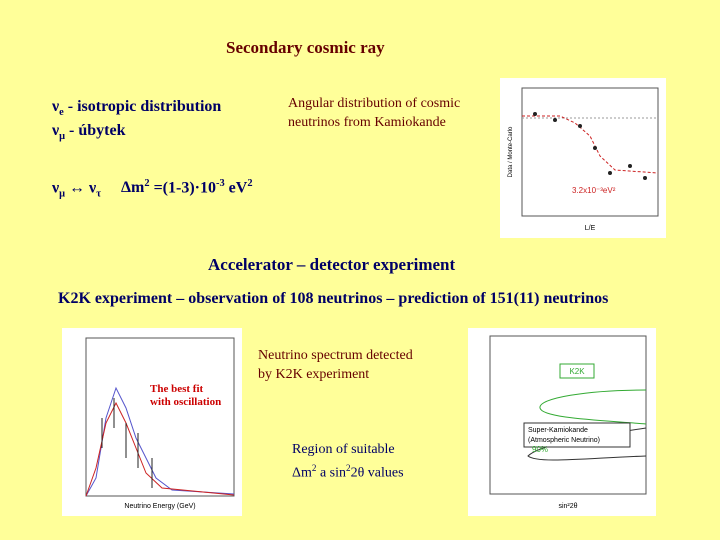 The height and width of the screenshot is (540, 720). What do you see at coordinates (590, 228) in the screenshot?
I see `x-label: L/E` at bounding box center [590, 228].